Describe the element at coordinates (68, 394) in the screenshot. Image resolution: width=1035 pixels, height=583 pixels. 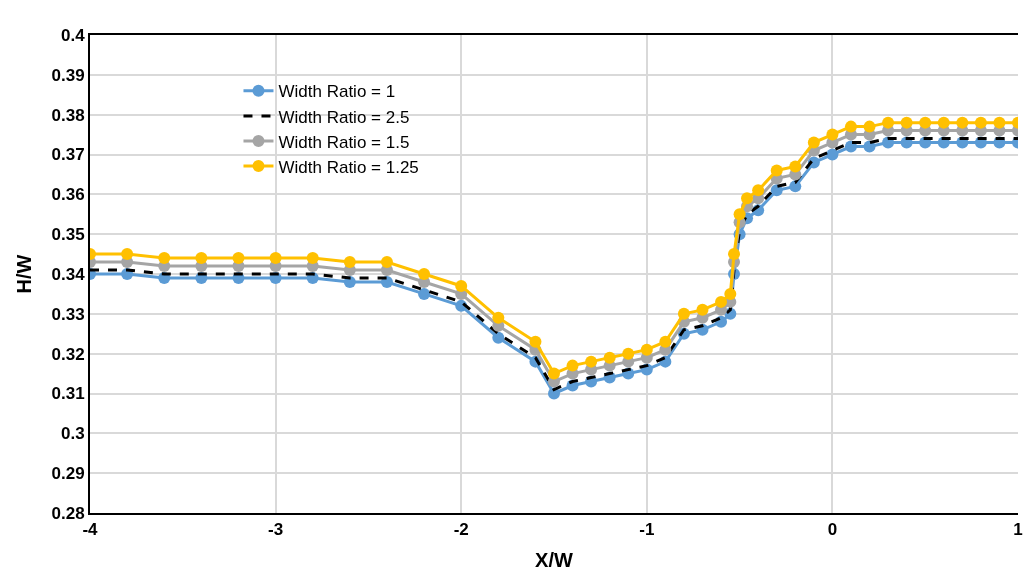
I see `y-tick-label: 0.31` at that location.